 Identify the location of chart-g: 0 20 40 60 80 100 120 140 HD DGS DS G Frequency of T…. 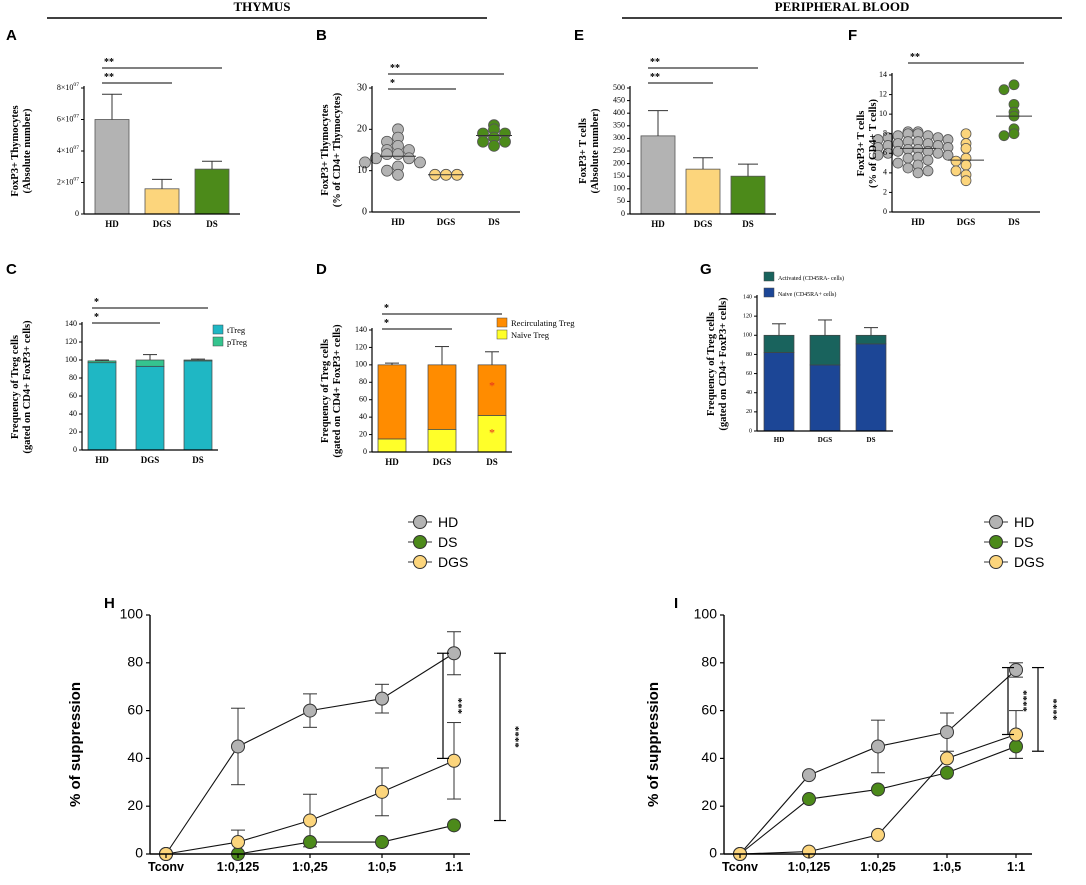
(796, 352).